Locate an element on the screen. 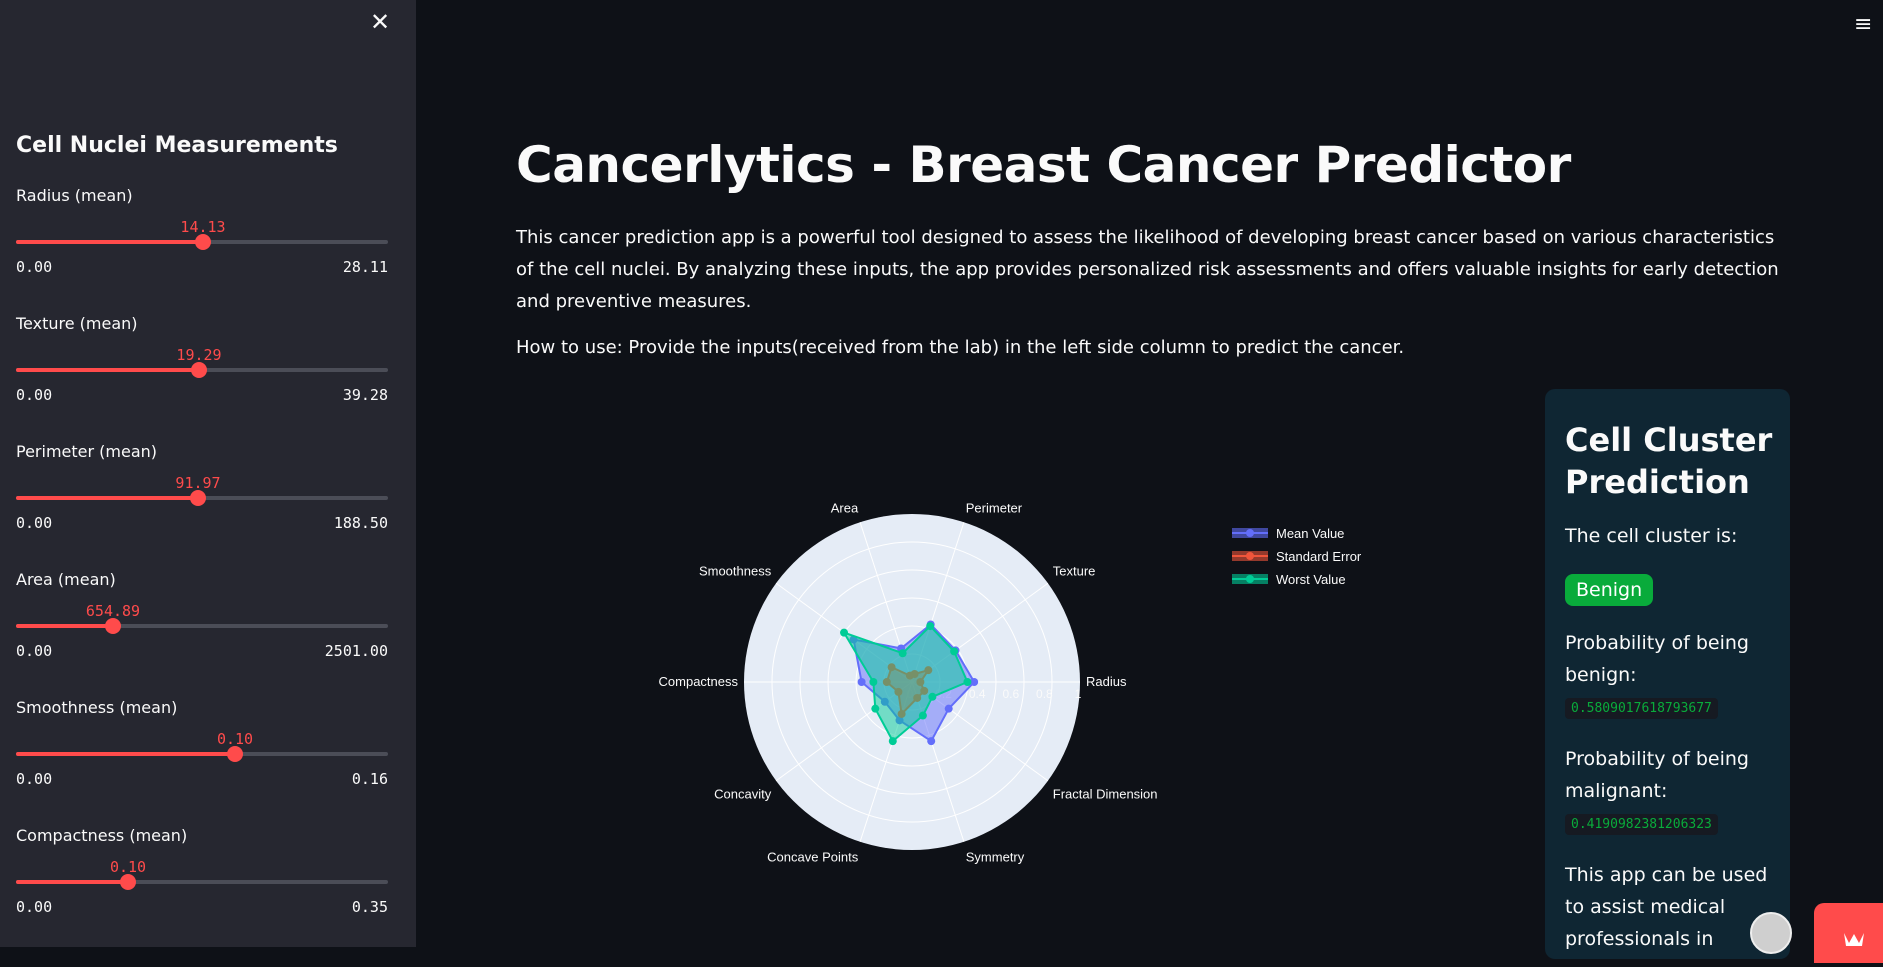 The height and width of the screenshot is (967, 1883). slider-max: 28.11 is located at coordinates (365, 267).